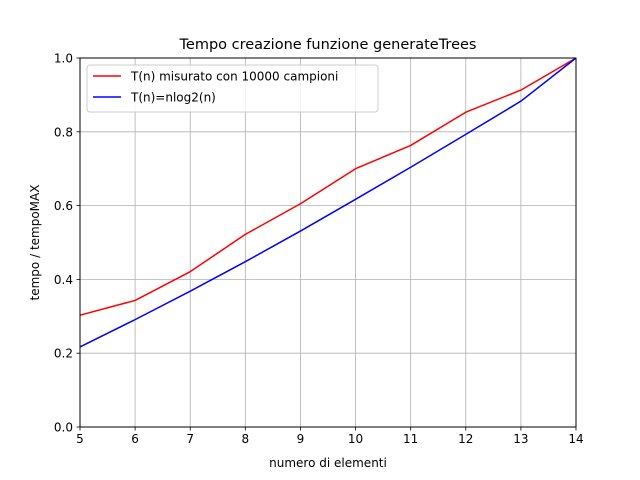 Image resolution: width=640 pixels, height=480 pixels. Describe the element at coordinates (328, 45) in the screenshot. I see `chart-title: Tempo creazione funzione generateTrees` at that location.